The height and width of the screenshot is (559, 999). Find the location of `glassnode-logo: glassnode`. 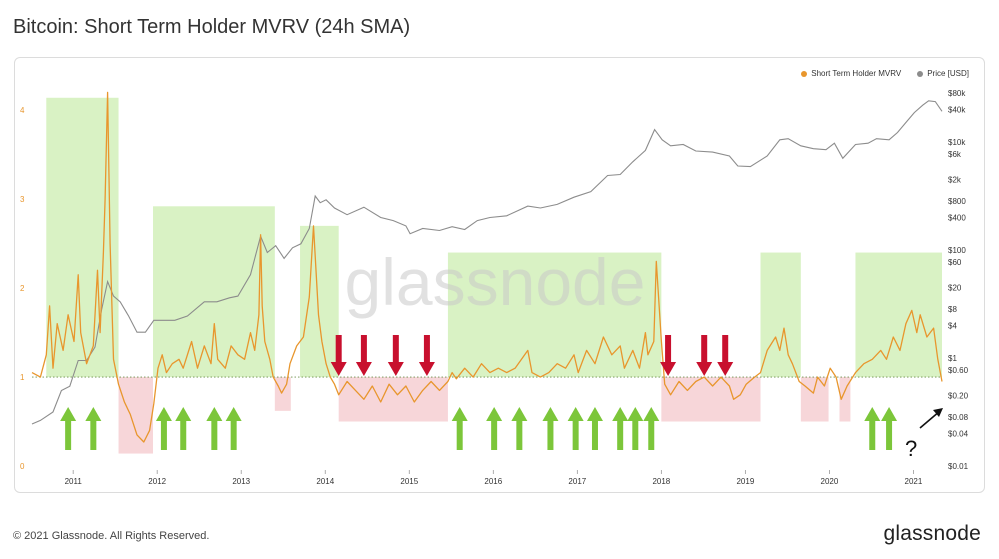

glassnode-logo: glassnode is located at coordinates (932, 533).